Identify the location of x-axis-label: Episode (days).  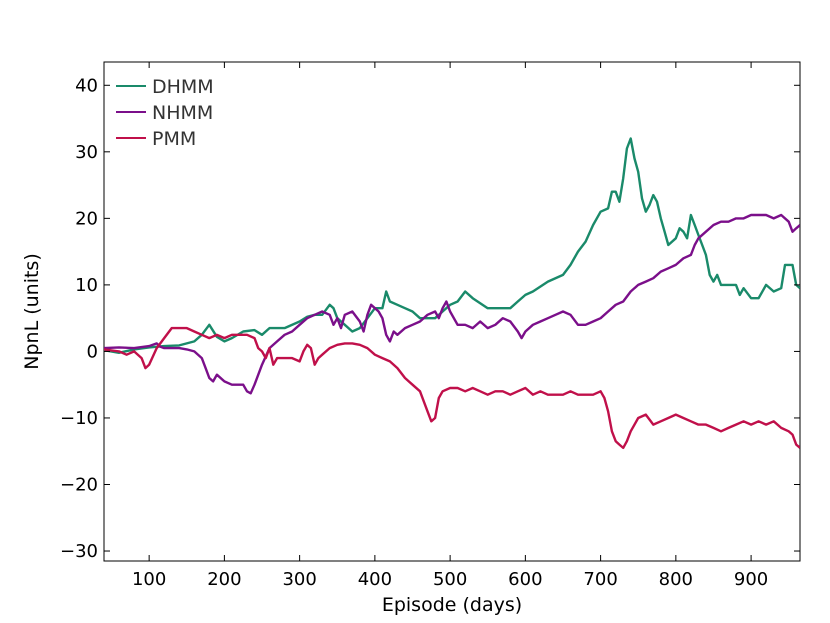
(452, 605).